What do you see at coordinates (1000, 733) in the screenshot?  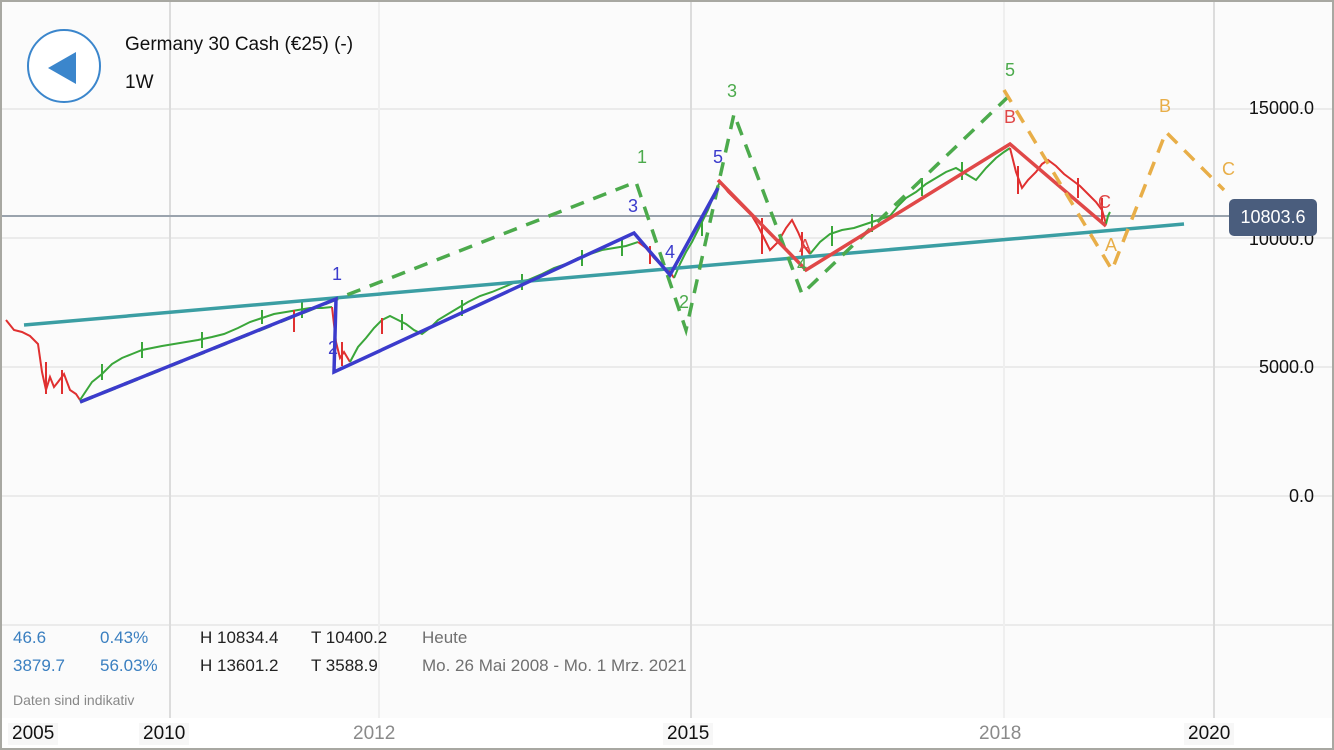 I see `x-tick-2018: 2018` at bounding box center [1000, 733].